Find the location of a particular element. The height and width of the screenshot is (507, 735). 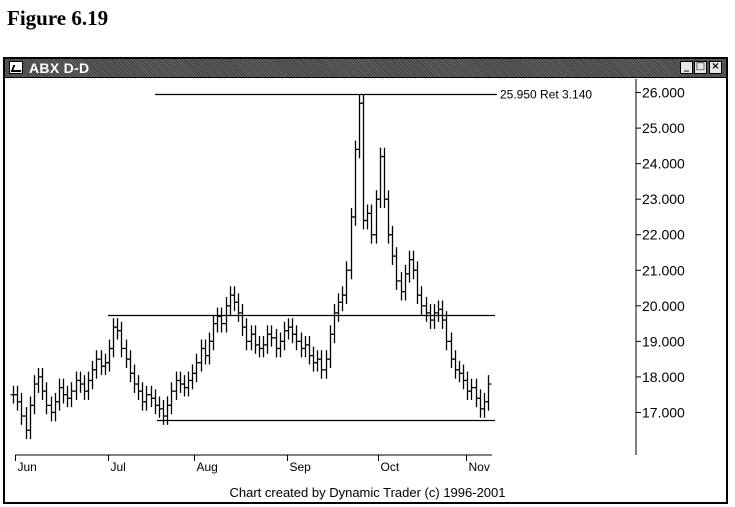

y-tick-label: 22.000 is located at coordinates (663, 235).